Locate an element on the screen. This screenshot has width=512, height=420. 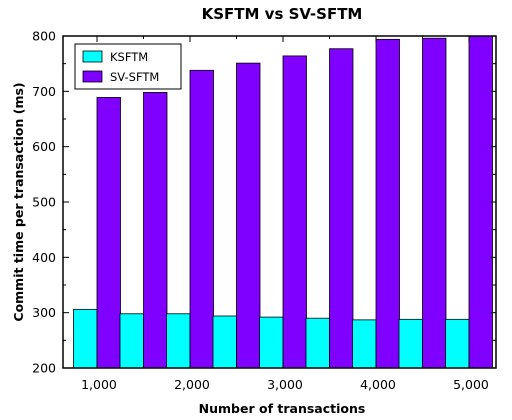
chart-title: KSFTM vs SV-SFTM is located at coordinates (282, 14).